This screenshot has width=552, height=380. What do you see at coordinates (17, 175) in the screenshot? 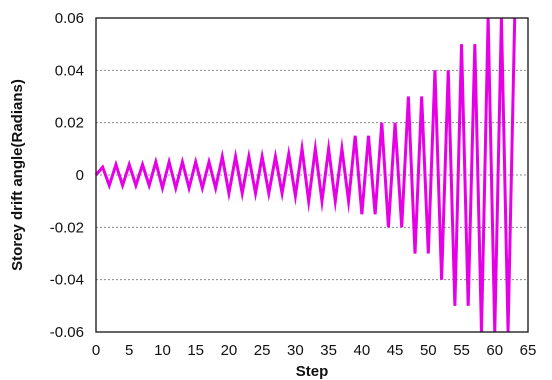
I see `y-axis-title: Storey drift angle(Radians)` at bounding box center [17, 175].